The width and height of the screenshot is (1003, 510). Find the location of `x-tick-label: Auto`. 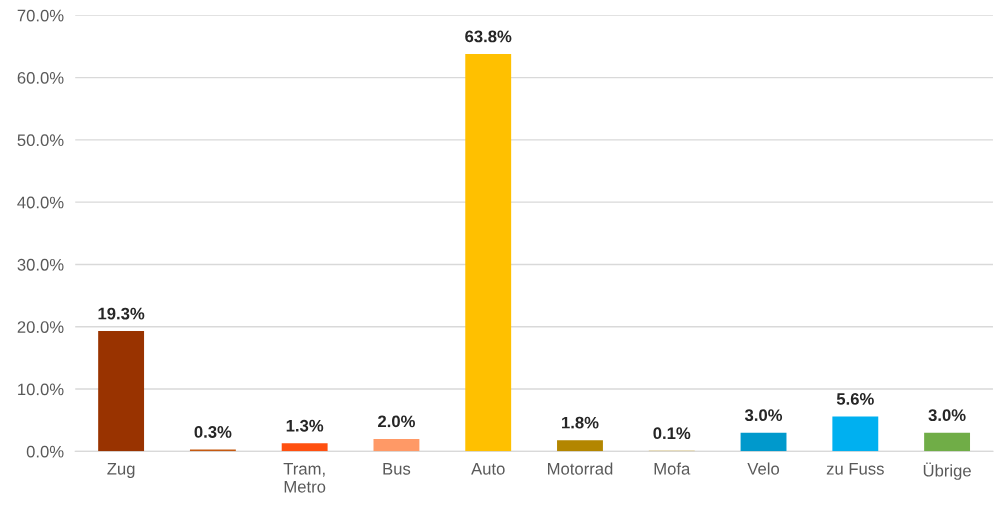

x-tick-label: Auto is located at coordinates (488, 469).